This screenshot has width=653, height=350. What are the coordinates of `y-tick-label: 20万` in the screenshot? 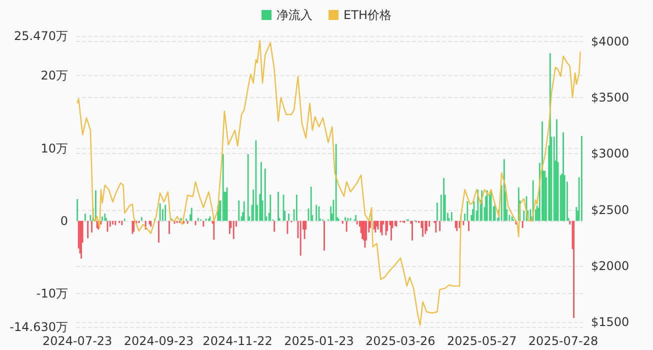 It's located at (54, 75).